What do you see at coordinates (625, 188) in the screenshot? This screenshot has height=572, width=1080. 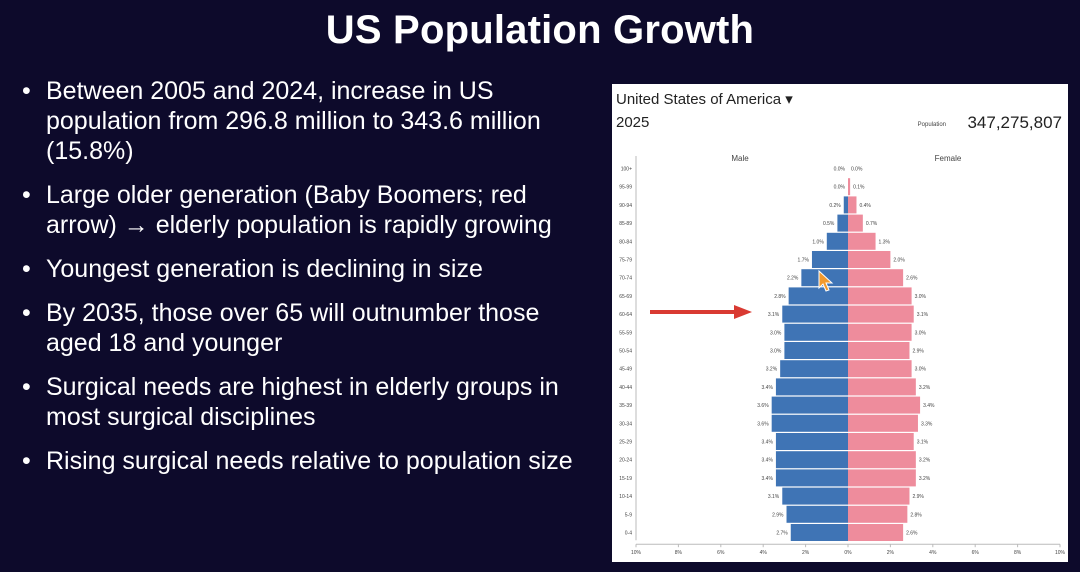 I see `age-tick-label: 95-99` at bounding box center [625, 188].